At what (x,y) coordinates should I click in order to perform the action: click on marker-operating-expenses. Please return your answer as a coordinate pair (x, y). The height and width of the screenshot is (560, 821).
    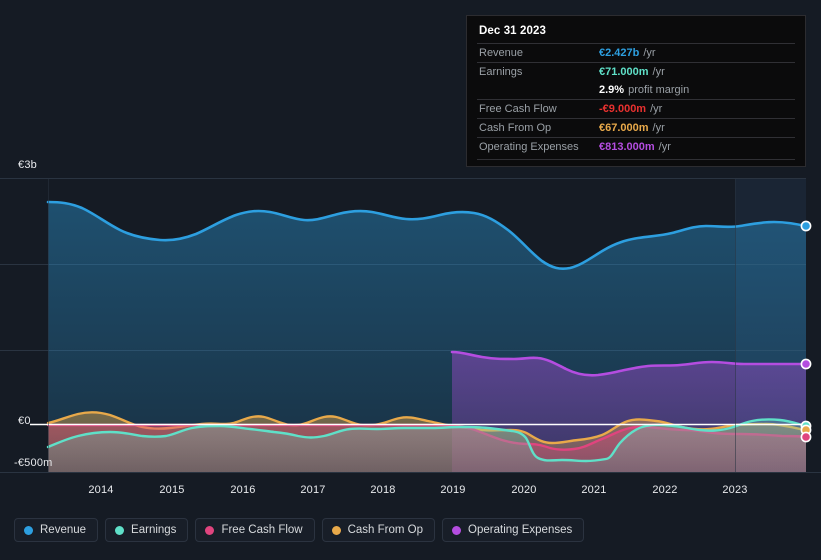
    Looking at the image, I should click on (806, 364).